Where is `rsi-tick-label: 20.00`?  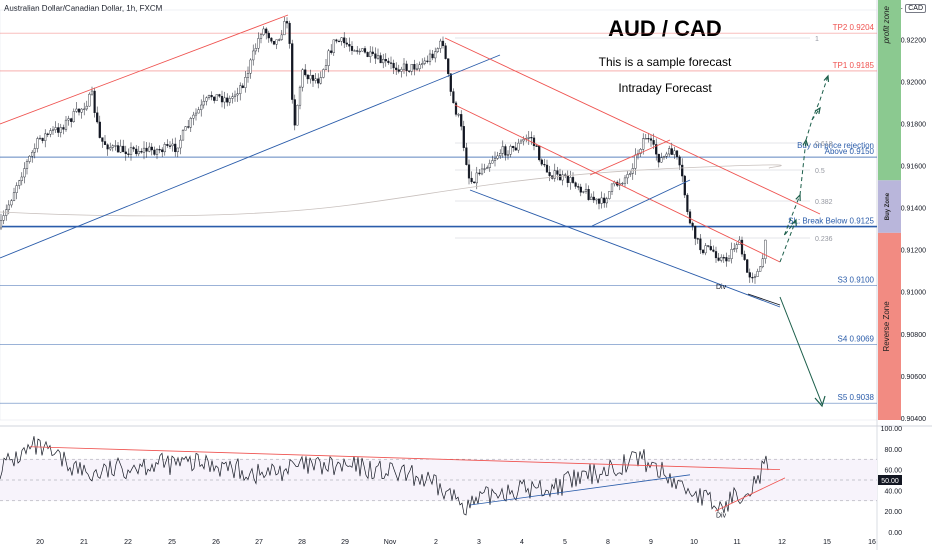 rsi-tick-label: 20.00 is located at coordinates (893, 512).